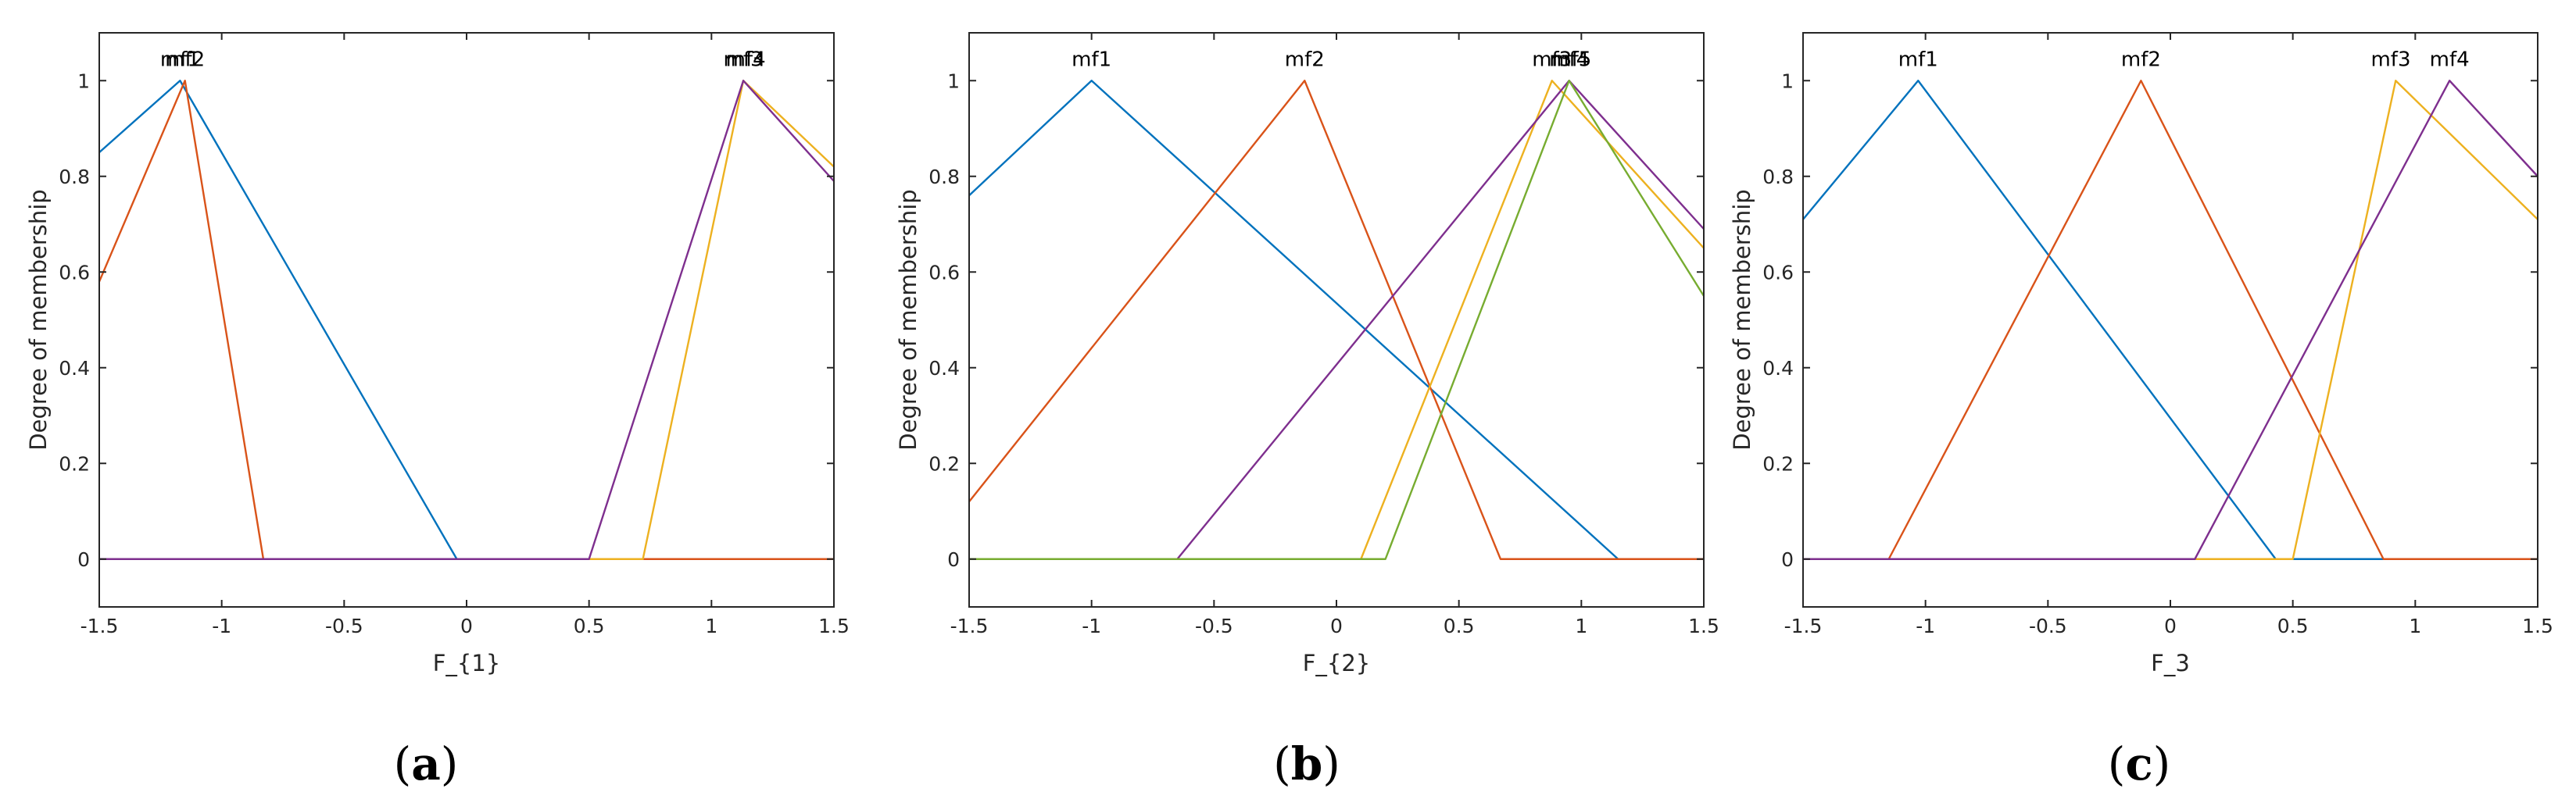 This screenshot has width=2576, height=810. What do you see at coordinates (1337, 663) in the screenshot?
I see `x-axis-label: F_{2}` at bounding box center [1337, 663].